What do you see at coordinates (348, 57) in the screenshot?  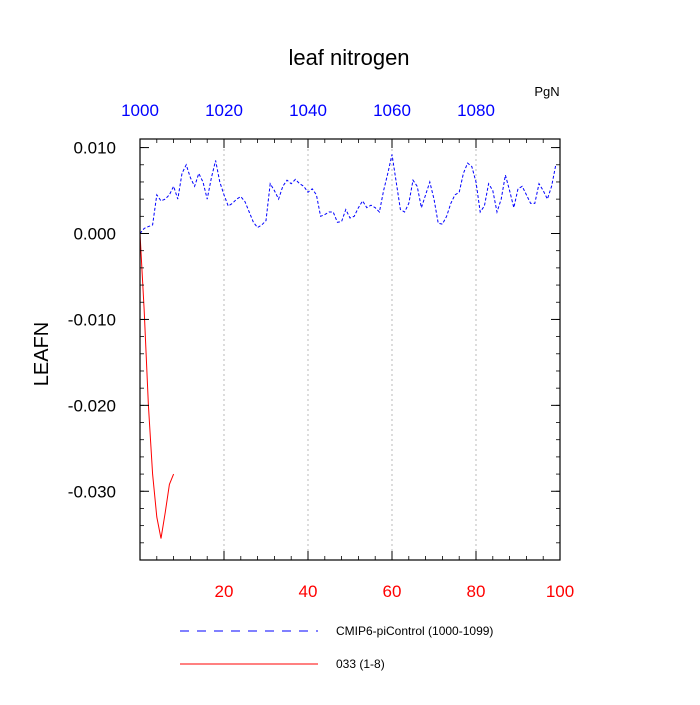 I see `chart-title: leaf nitrogen` at bounding box center [348, 57].